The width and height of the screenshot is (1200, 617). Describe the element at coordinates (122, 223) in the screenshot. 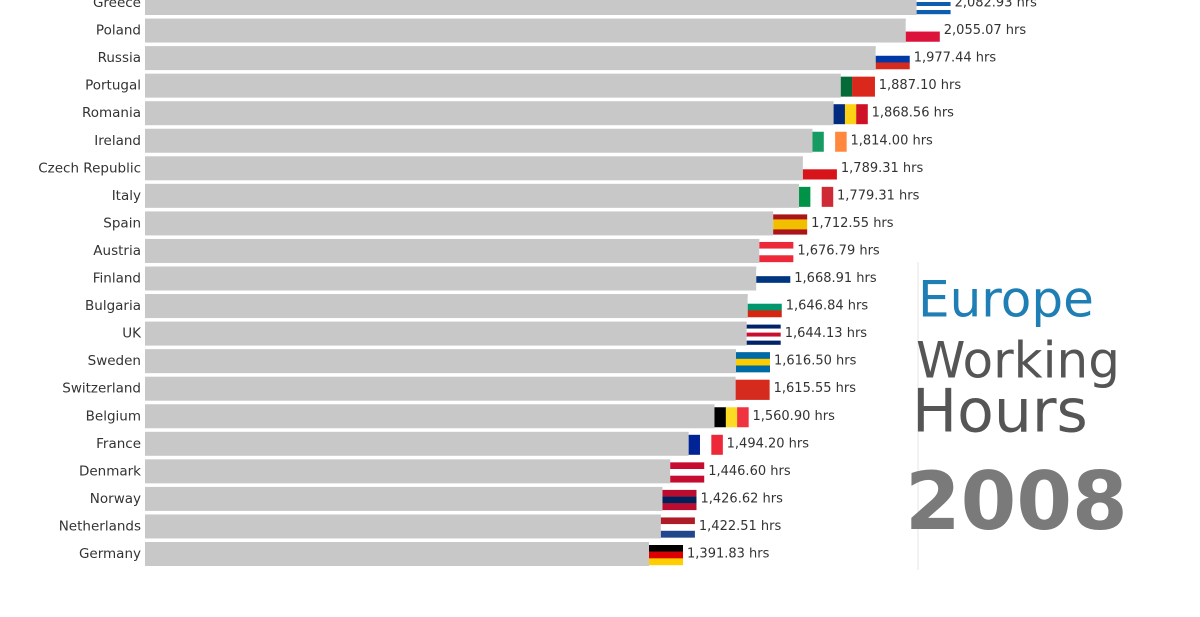

I see `category-label: Spain` at that location.